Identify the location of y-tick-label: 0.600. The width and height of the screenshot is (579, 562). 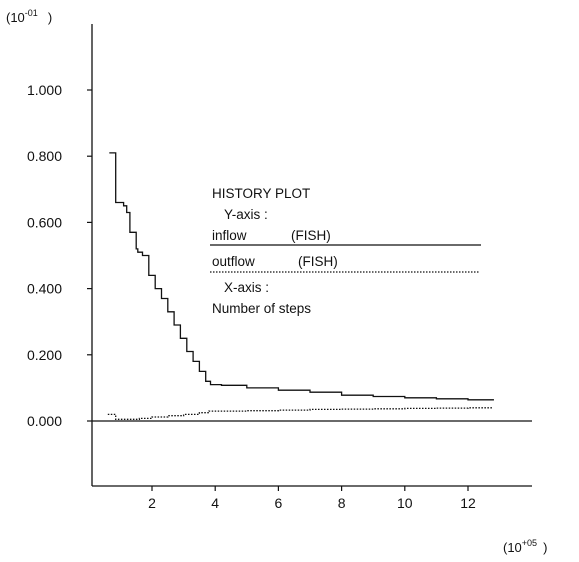
(44, 222).